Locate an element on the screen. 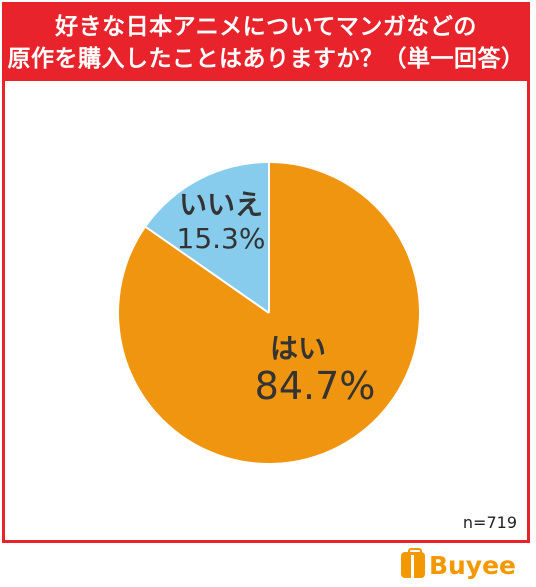  title-line-2: 原作を購入したことはありますか？（単一回答） is located at coordinates (266, 59).